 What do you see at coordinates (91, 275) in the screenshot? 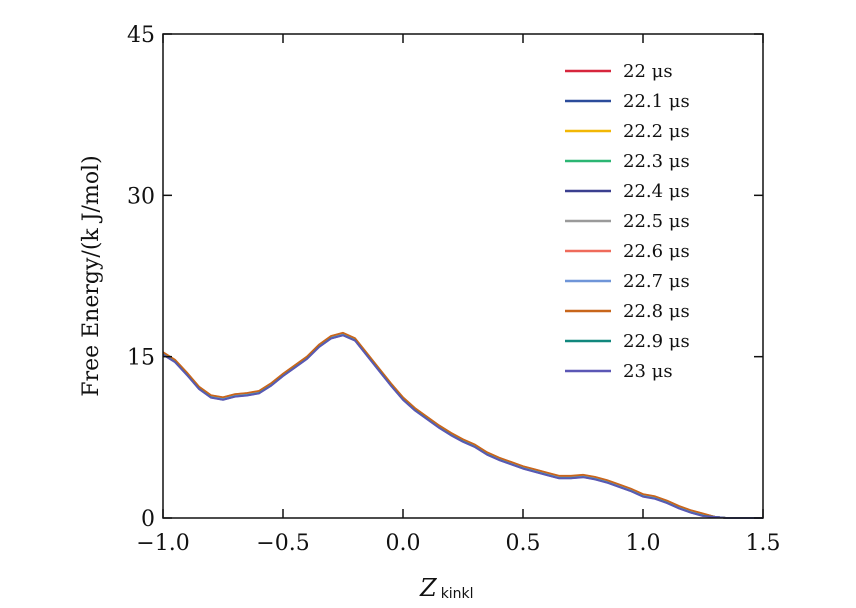
I see `y-axis-label: Free Energy/(k J/mol)` at bounding box center [91, 275].